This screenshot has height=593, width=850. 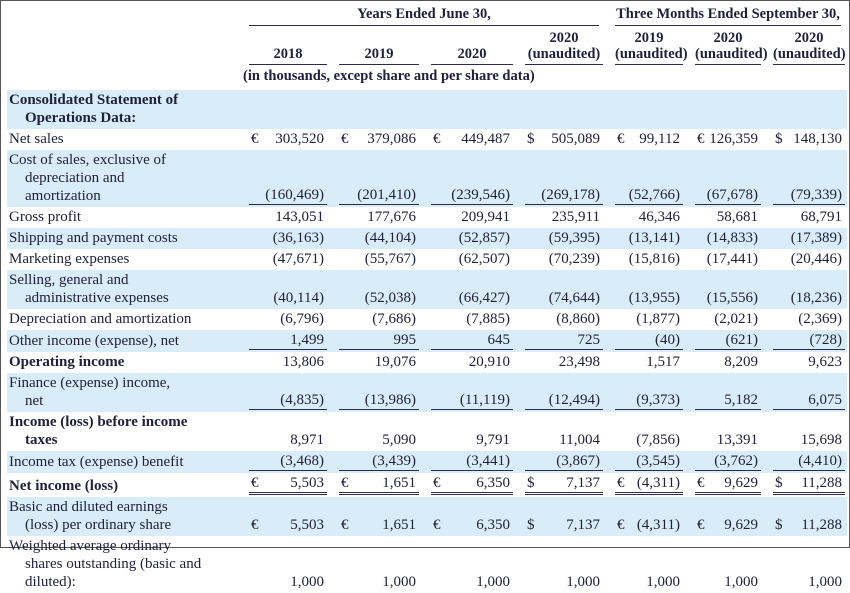 What do you see at coordinates (579, 362) in the screenshot?
I see `cell-value: 23,498` at bounding box center [579, 362].